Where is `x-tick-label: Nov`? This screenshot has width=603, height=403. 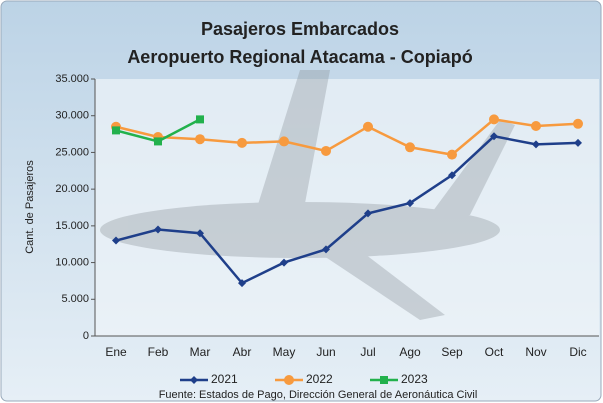
x-tick-label: Nov is located at coordinates (535, 352).